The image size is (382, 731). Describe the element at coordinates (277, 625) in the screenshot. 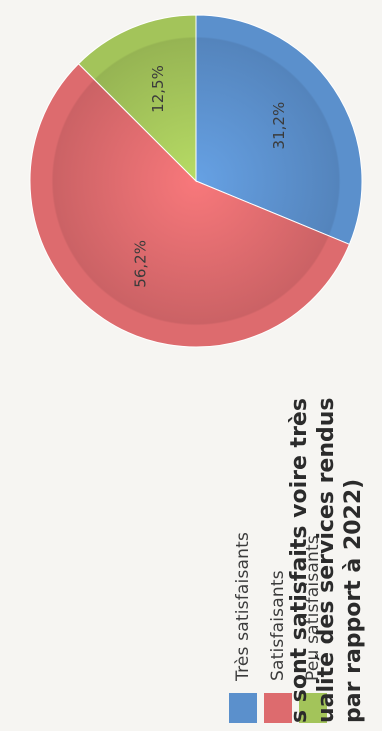

I see `legend-label: Satisfaisants` at that location.